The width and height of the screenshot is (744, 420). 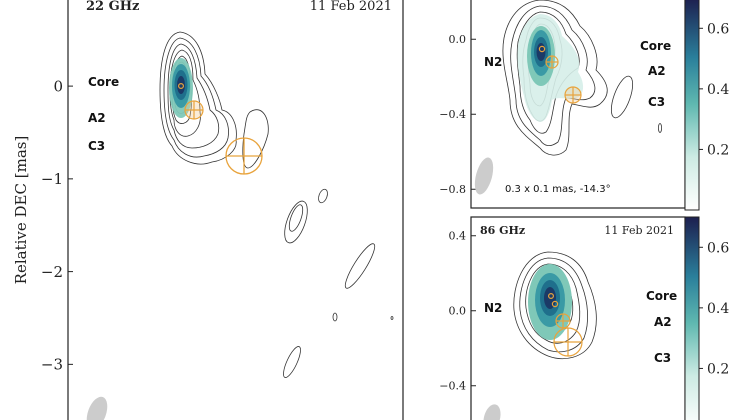 I want to click on bottom-right-y-axis: 0.4 0.0 −0.4, so click(x=457, y=311).